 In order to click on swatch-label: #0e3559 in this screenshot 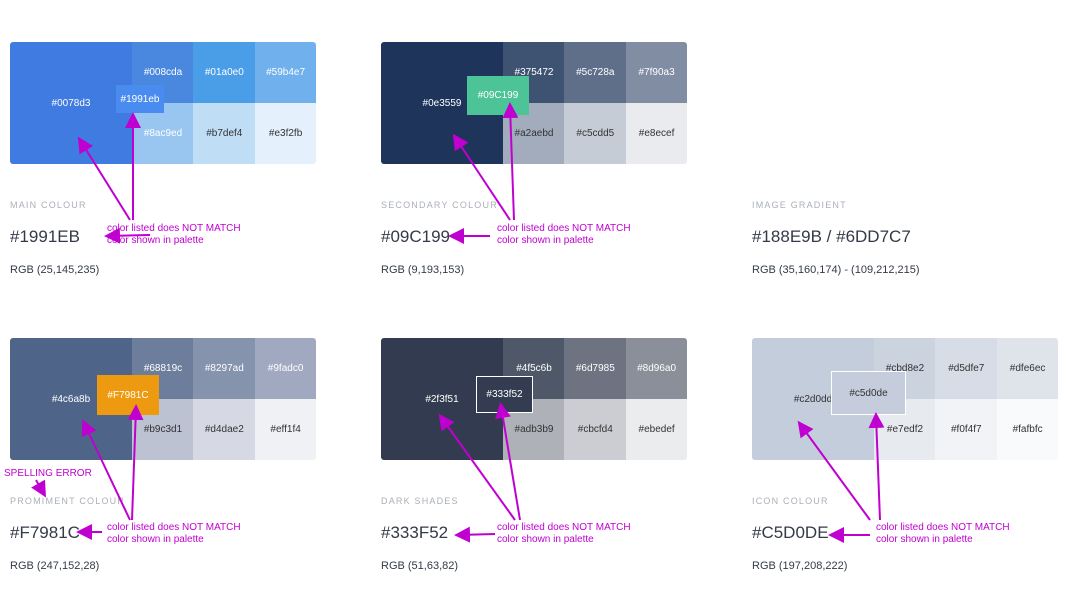, I will do `click(442, 103)`.